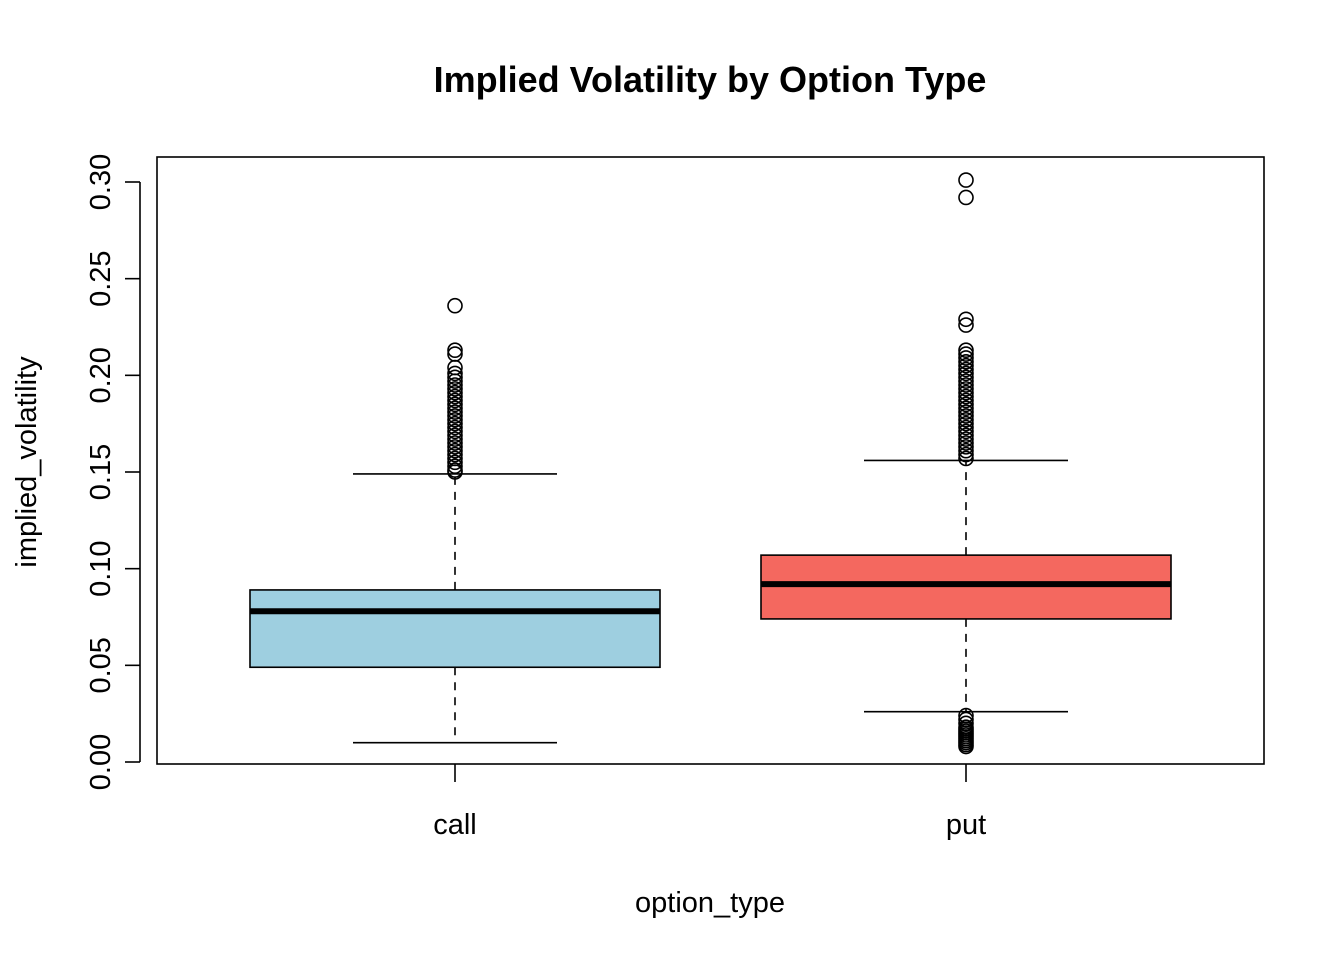 This screenshot has height=960, width=1344. What do you see at coordinates (101, 375) in the screenshot?
I see `y-tick-label: 0.20` at bounding box center [101, 375].